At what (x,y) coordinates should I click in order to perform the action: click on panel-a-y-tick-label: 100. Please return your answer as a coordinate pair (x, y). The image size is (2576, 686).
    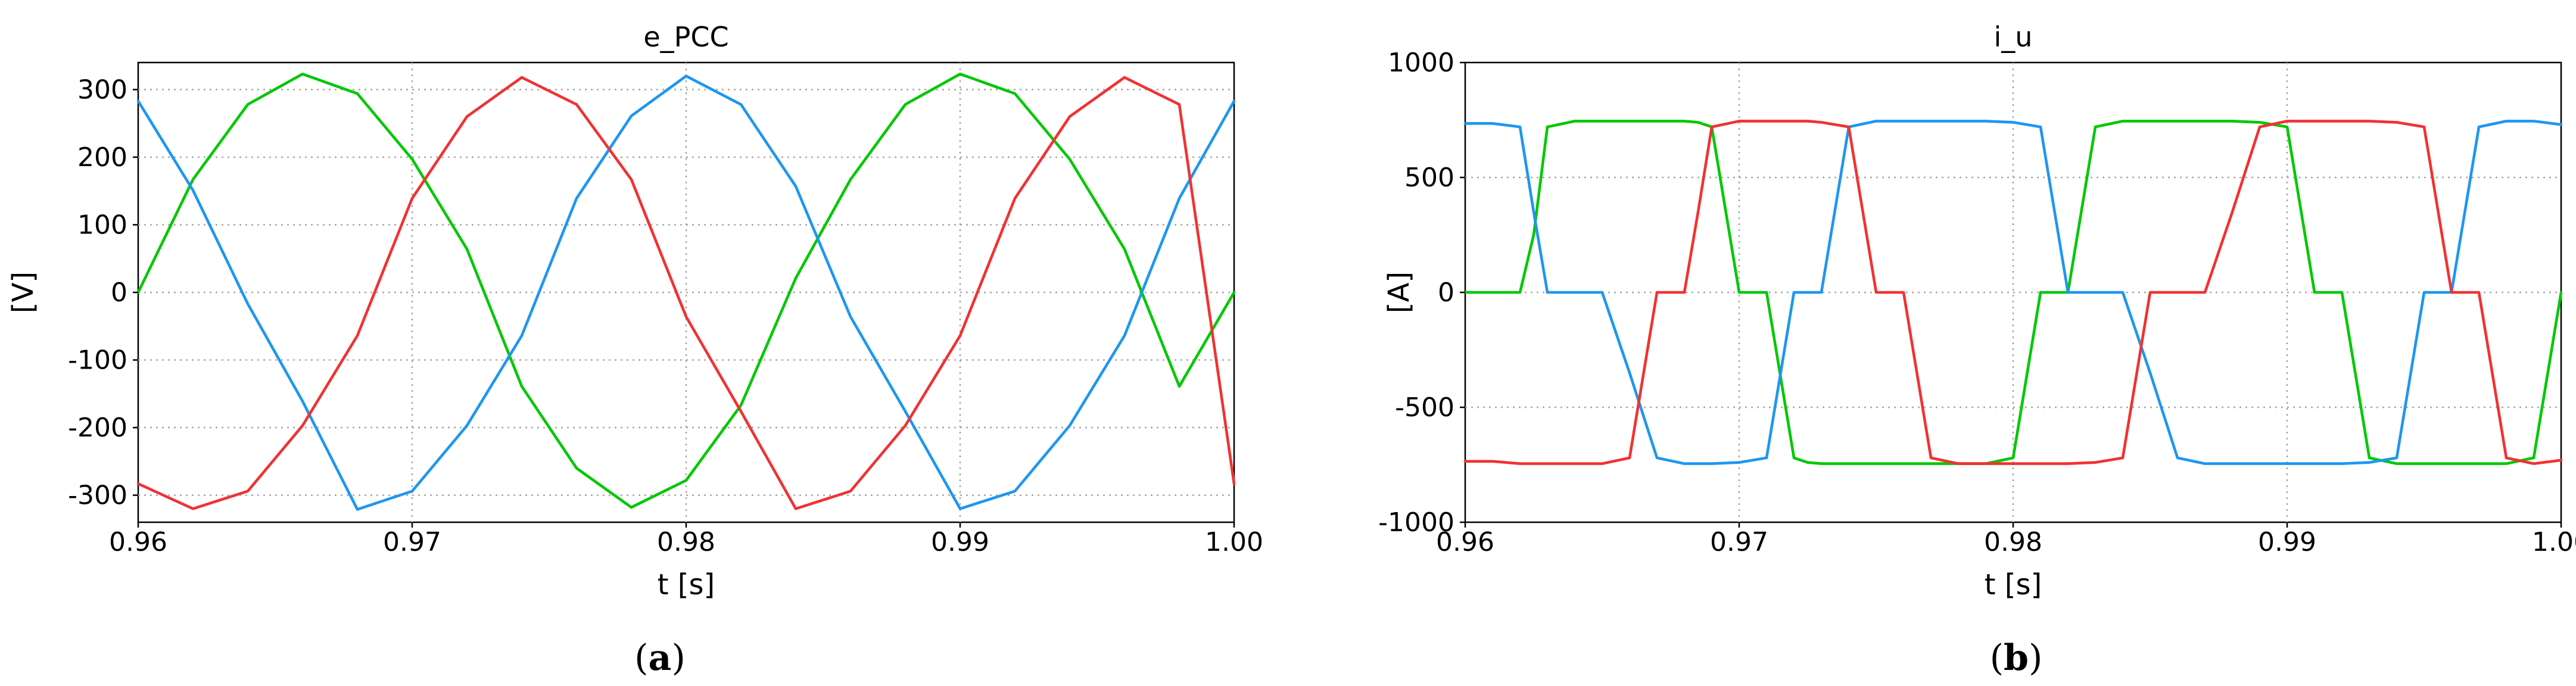
    Looking at the image, I should click on (102, 225).